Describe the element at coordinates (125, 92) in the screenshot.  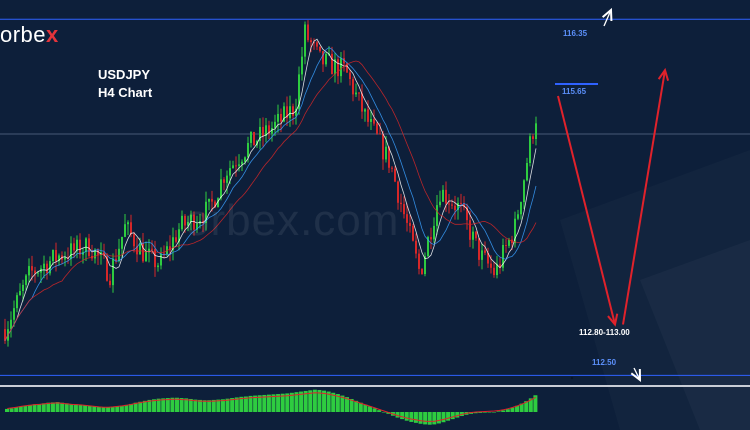
I see `timeframe-label: H4 Chart` at that location.